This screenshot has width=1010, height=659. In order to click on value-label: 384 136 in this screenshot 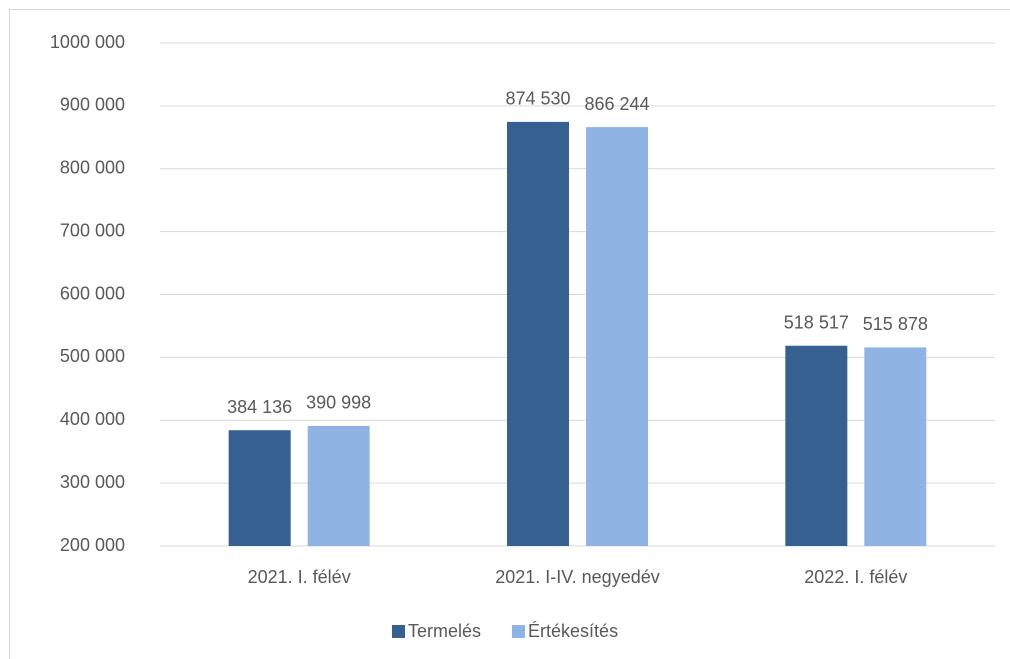, I will do `click(259, 407)`.